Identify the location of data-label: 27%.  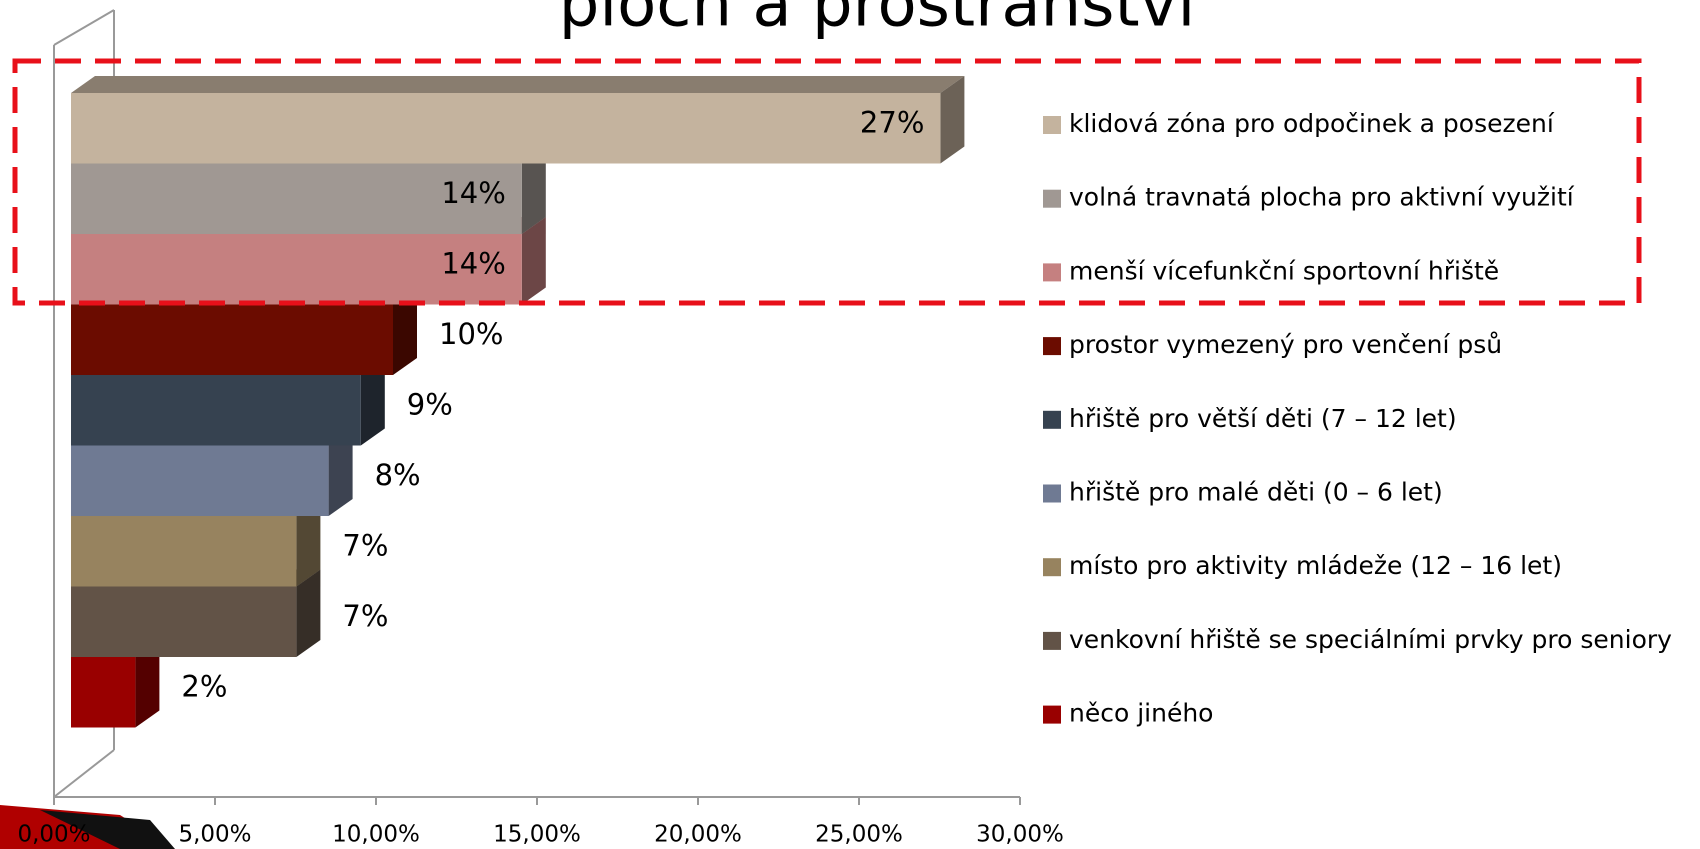
(892, 122).